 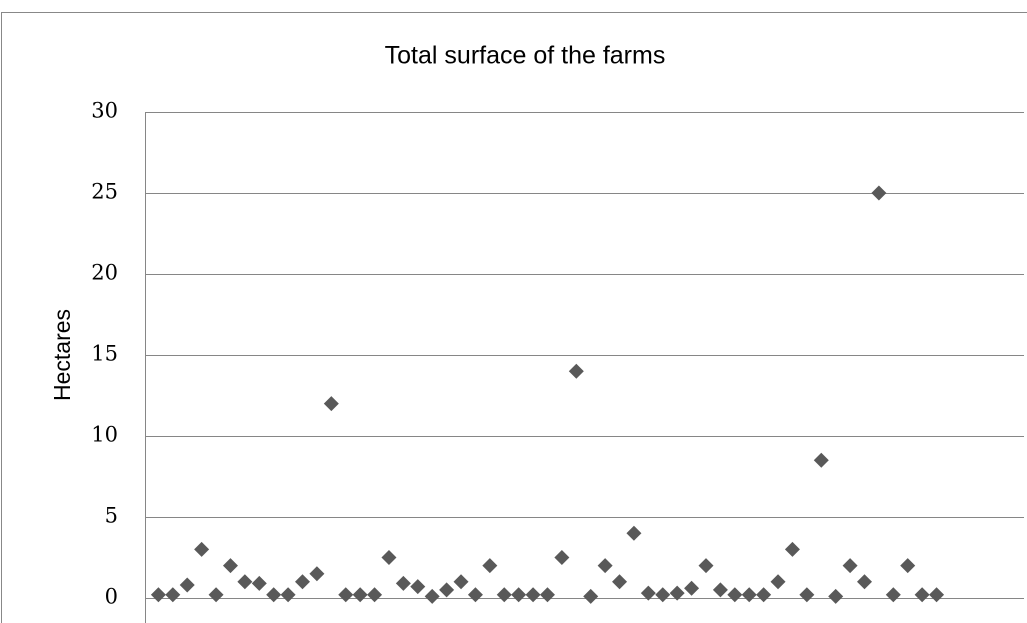 I want to click on y-tick-label: 30, so click(x=104, y=111).